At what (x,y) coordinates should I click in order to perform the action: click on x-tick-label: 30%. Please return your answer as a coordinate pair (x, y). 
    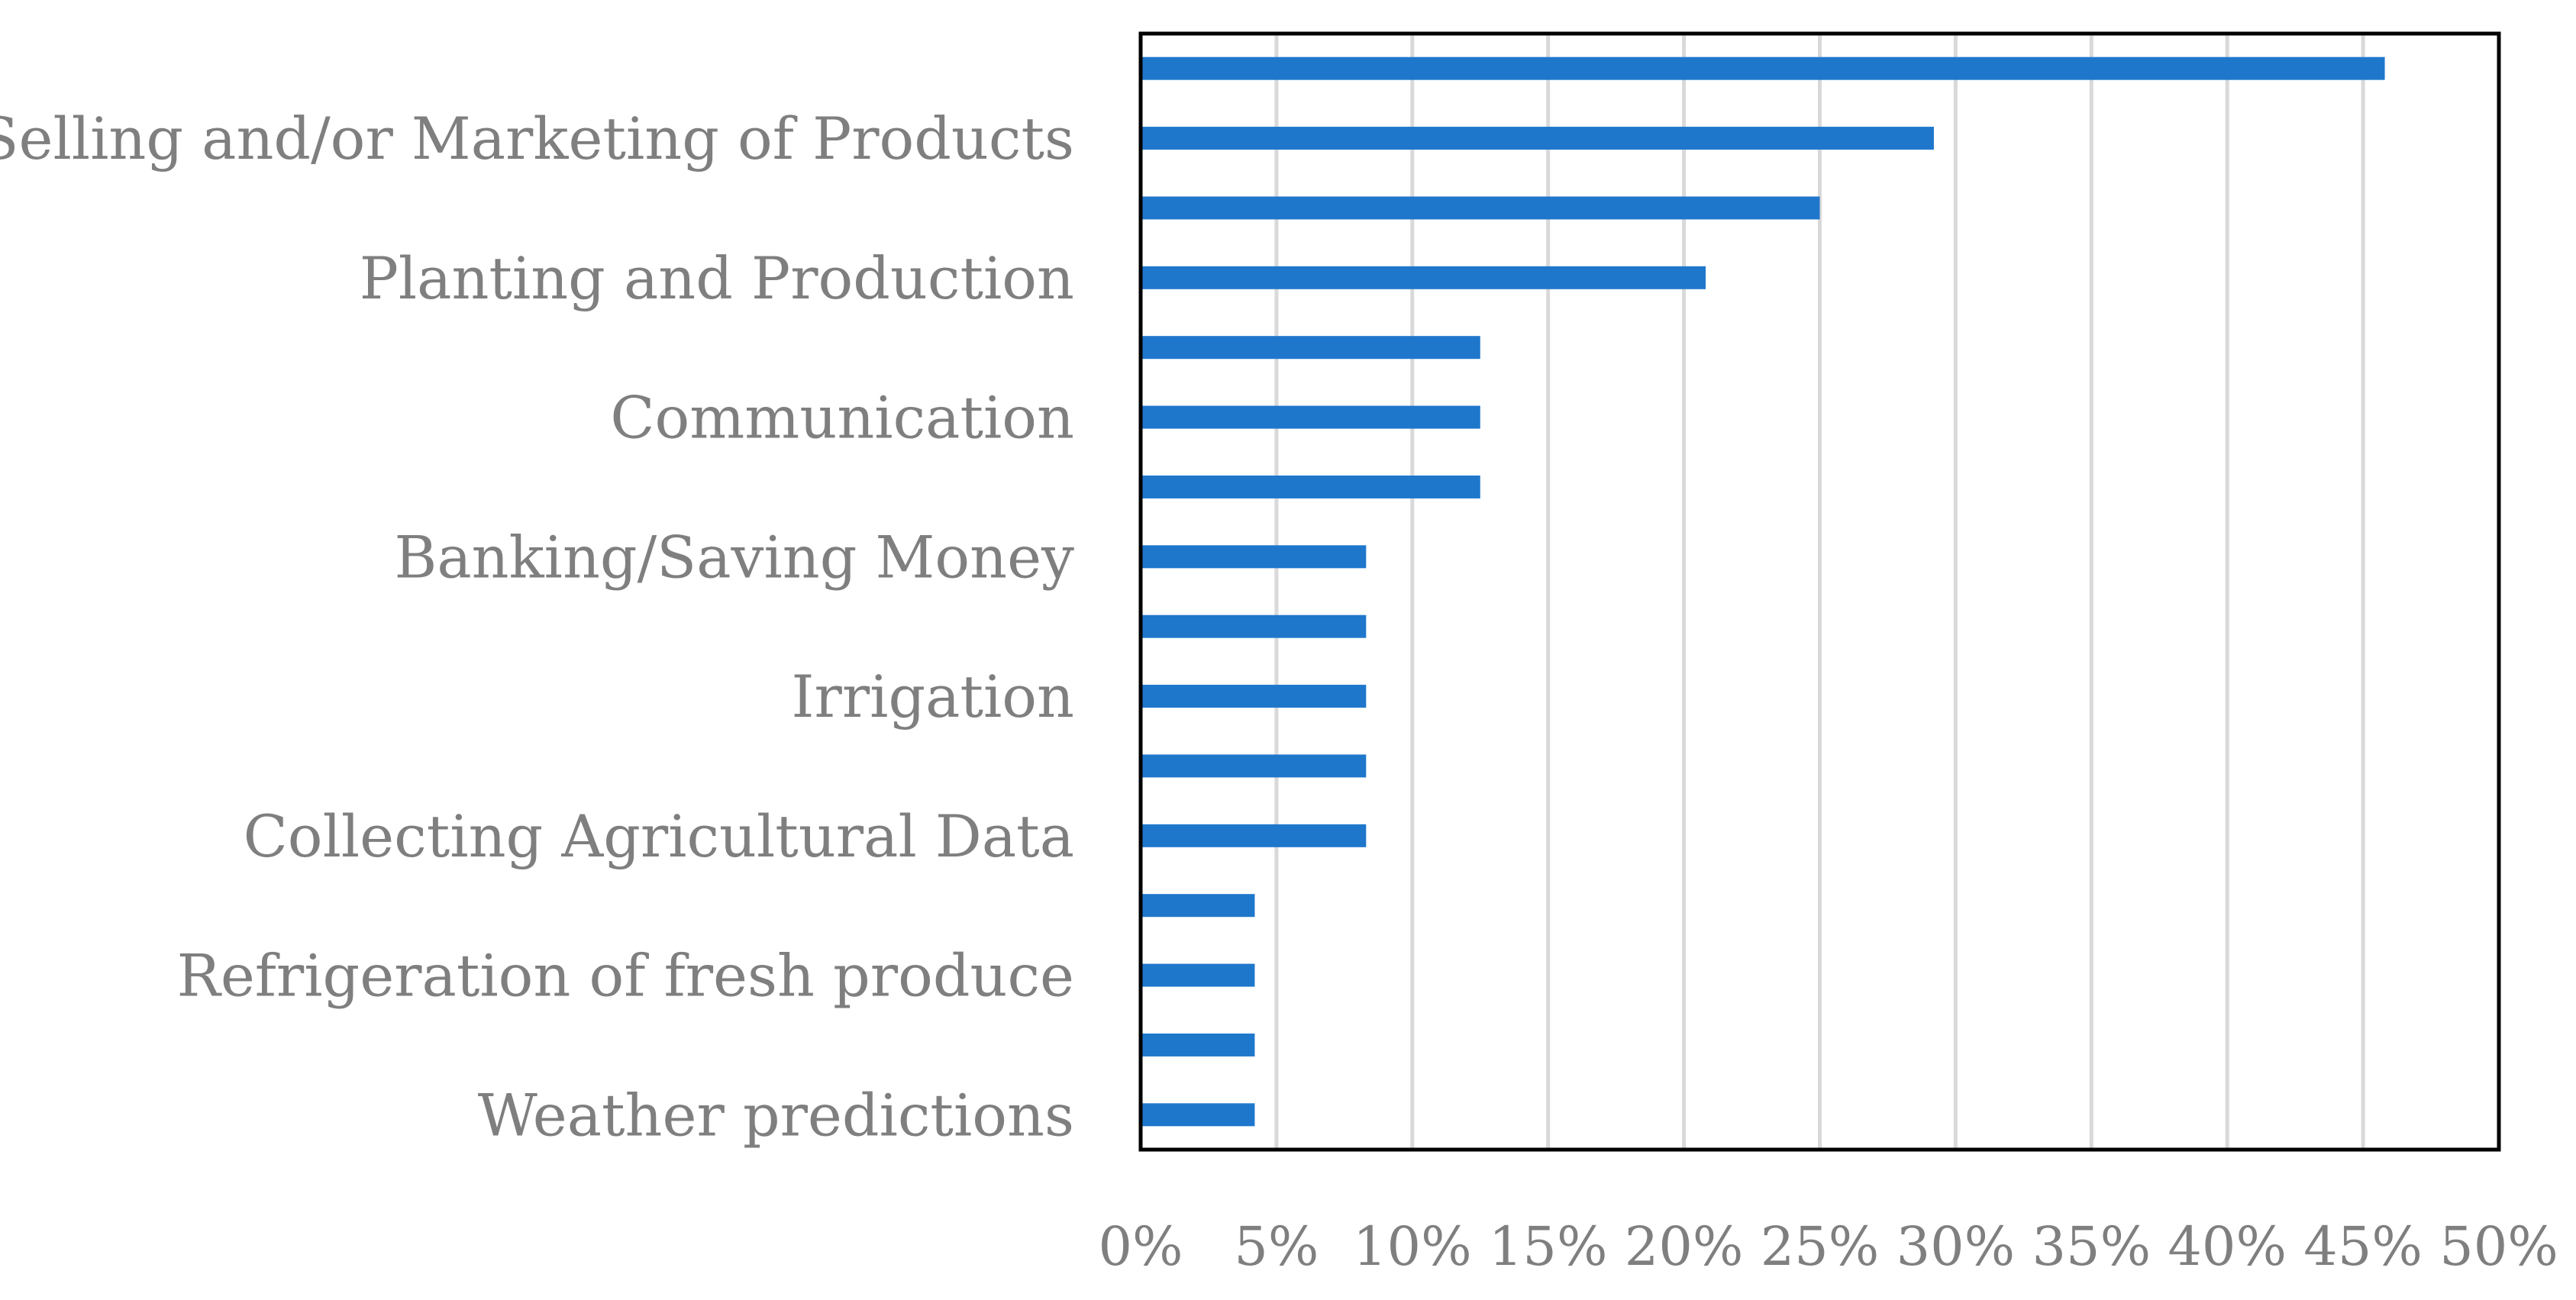
    Looking at the image, I should click on (1956, 1246).